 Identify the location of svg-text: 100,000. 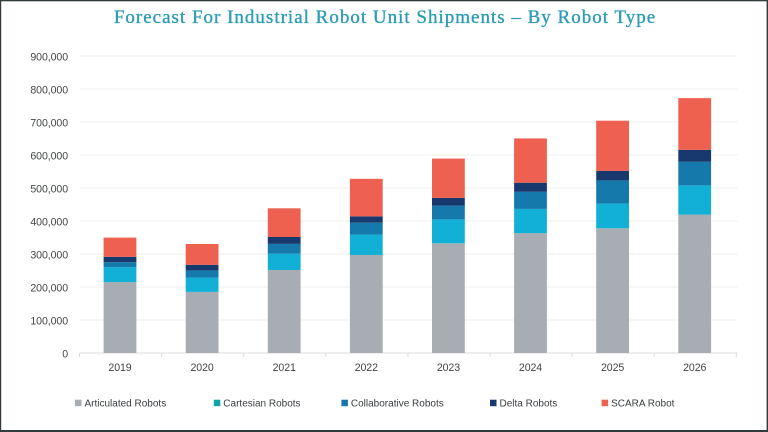
(49, 321).